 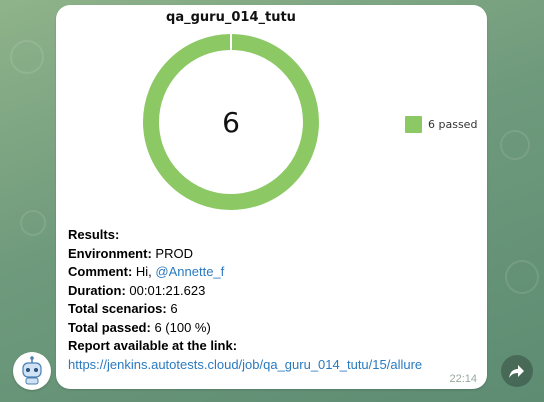 I want to click on total-passed-label: Total passed:, so click(x=109, y=327).